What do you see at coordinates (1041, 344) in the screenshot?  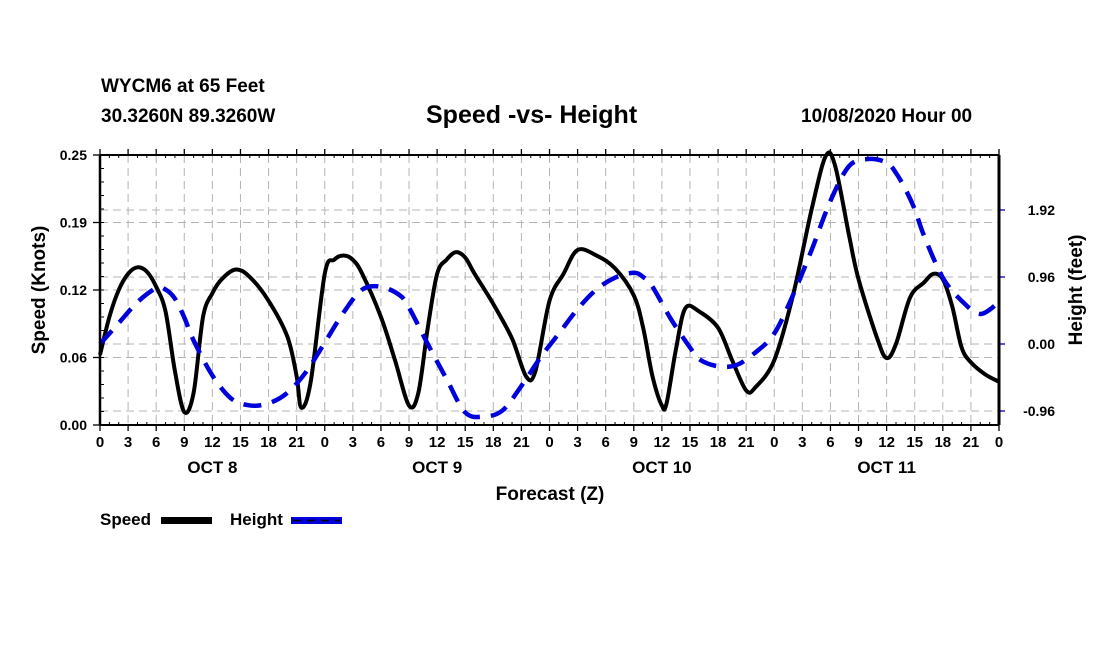 I see `y2-tick-label: 0.00` at bounding box center [1041, 344].